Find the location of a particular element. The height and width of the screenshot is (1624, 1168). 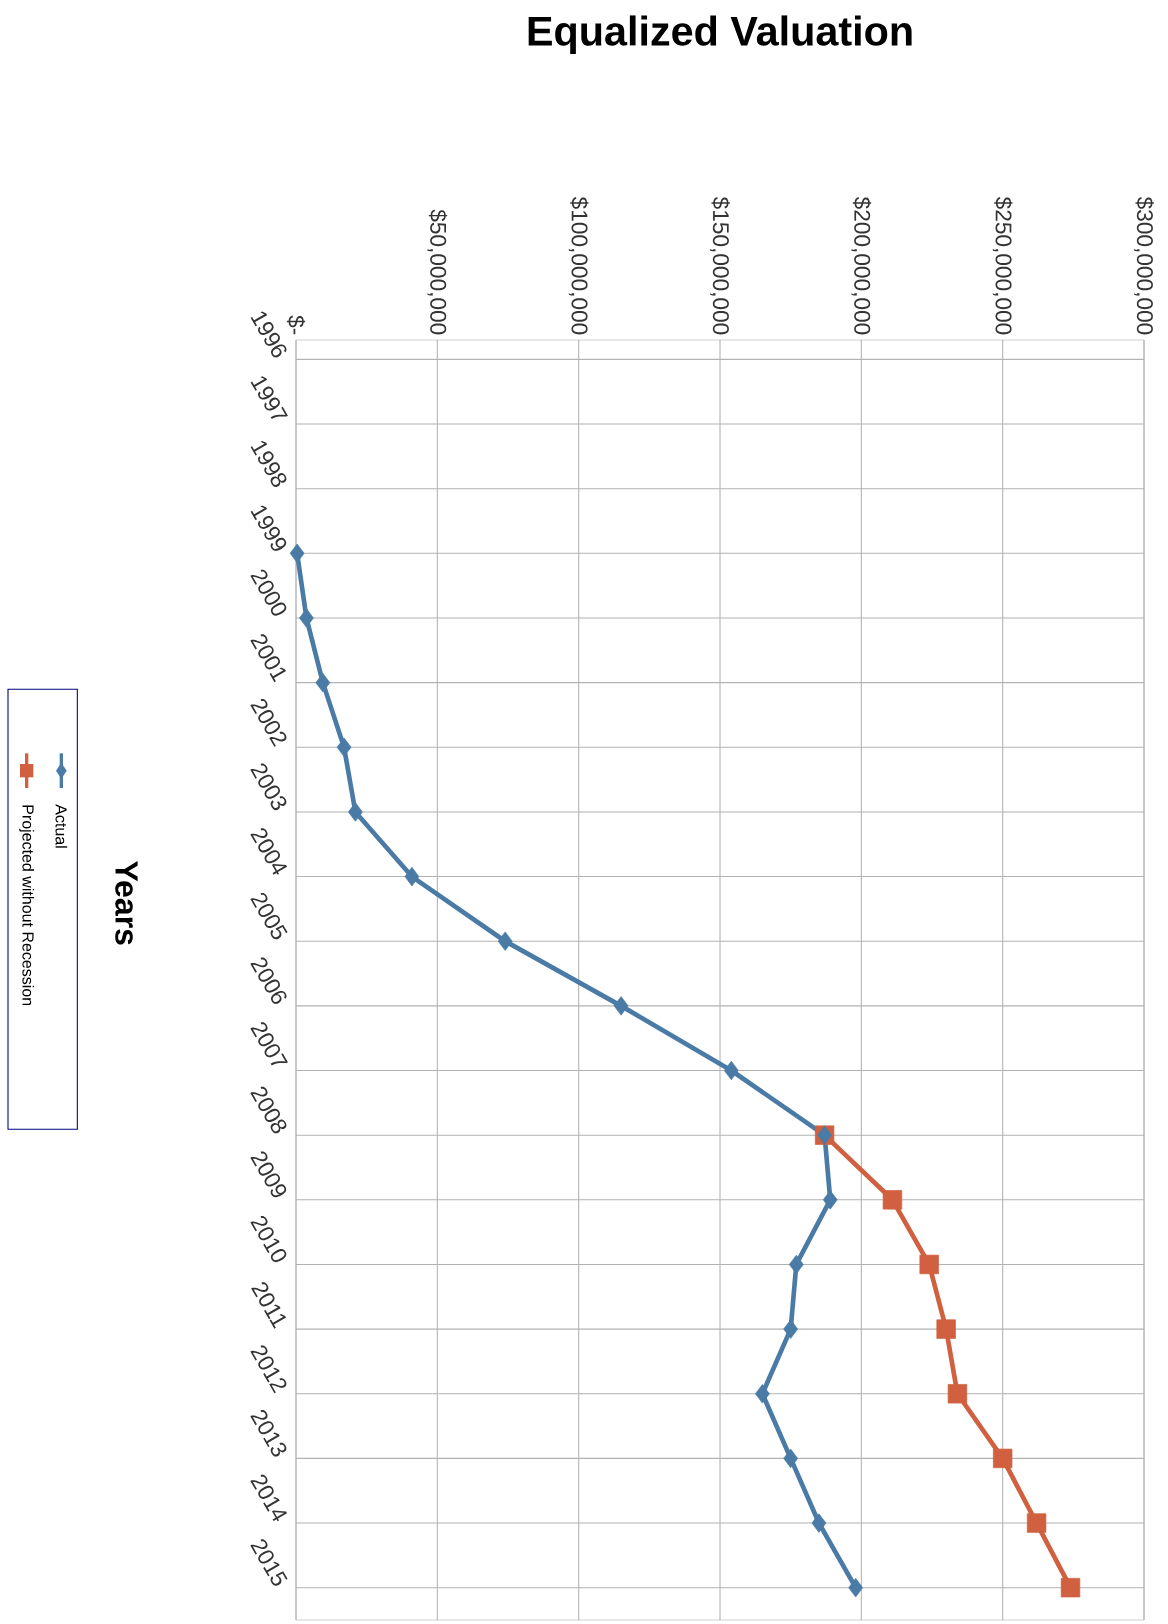

x-tick-label: $300,000,000 is located at coordinates (1144, 265).